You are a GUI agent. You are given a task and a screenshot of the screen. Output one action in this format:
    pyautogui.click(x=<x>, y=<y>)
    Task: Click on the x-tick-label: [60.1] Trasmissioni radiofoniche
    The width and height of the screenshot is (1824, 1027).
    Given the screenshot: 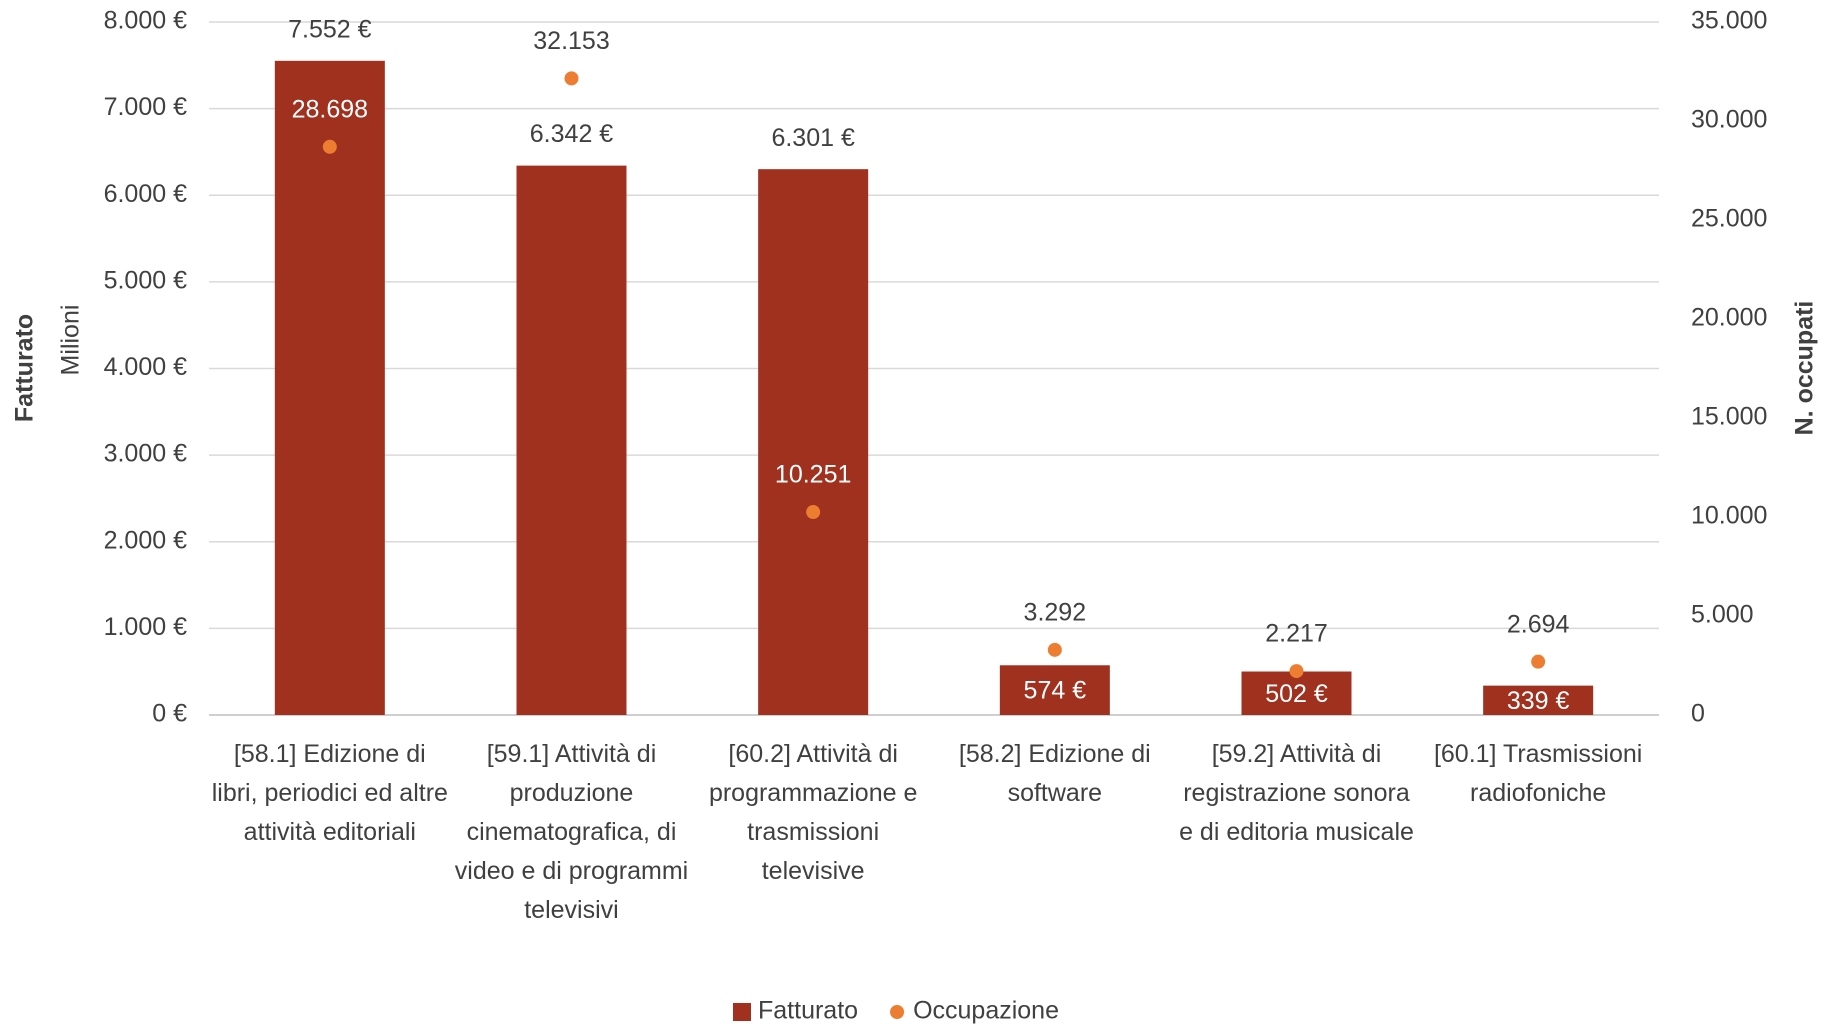 What is the action you would take?
    pyautogui.click(x=1538, y=773)
    